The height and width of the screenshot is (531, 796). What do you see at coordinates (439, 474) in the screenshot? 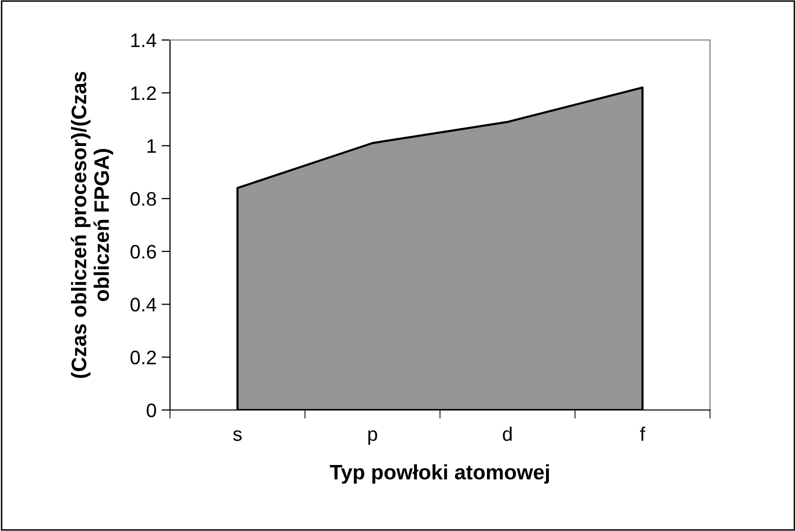
I see `x-axis-title: Typ powłoki atomowej` at bounding box center [439, 474].